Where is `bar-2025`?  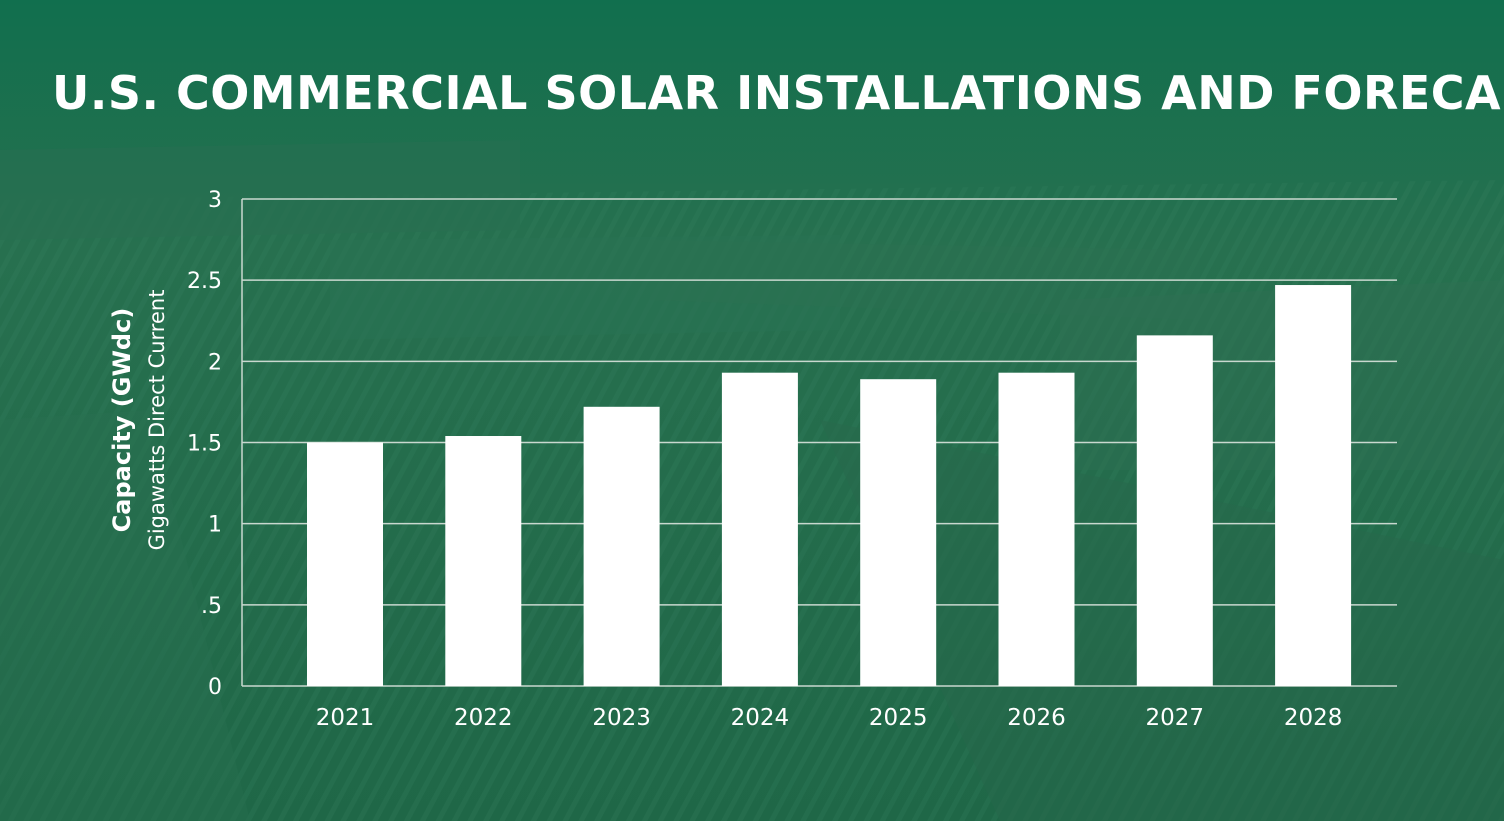 bar-2025 is located at coordinates (898, 532).